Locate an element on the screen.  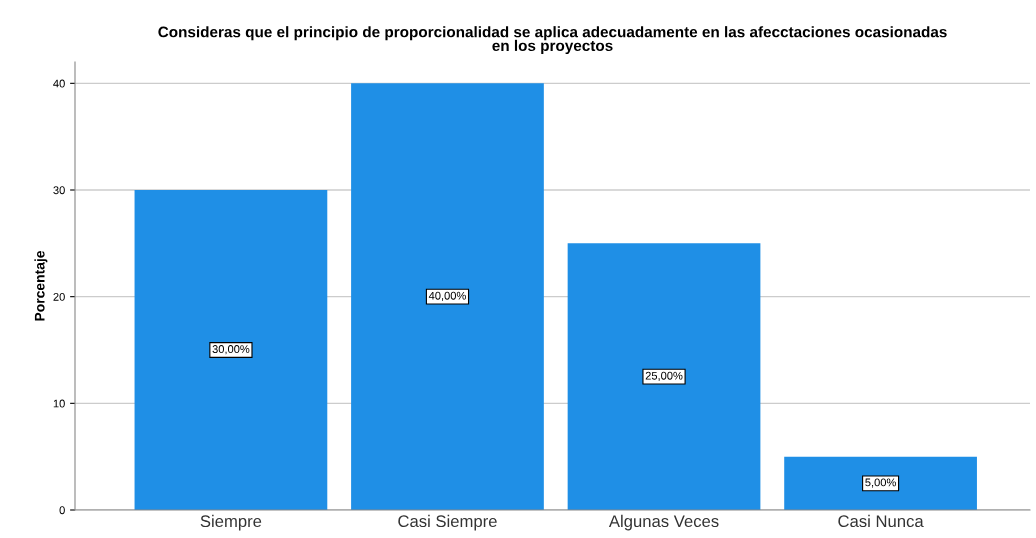
data-label: 5,00% is located at coordinates (880, 483).